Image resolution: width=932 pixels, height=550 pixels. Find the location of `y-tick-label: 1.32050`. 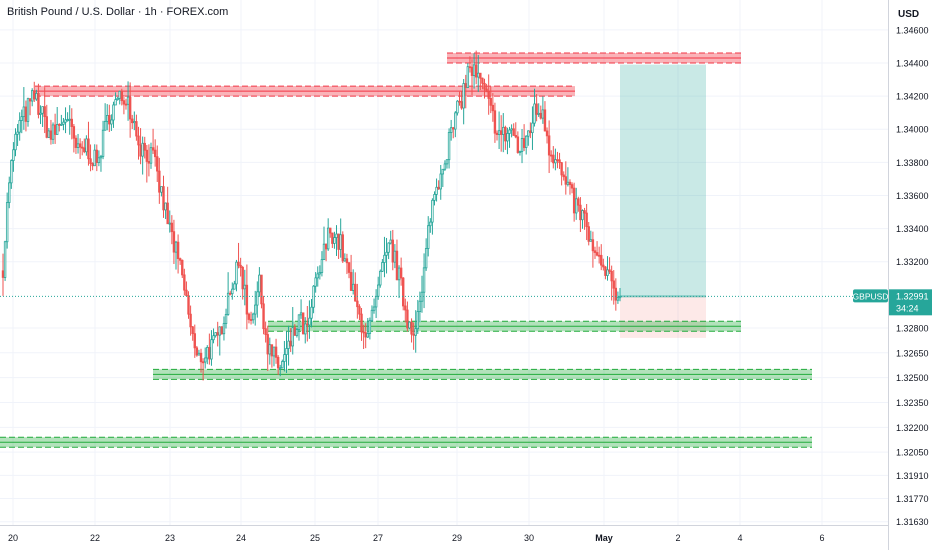

y-tick-label: 1.32050 is located at coordinates (912, 453).